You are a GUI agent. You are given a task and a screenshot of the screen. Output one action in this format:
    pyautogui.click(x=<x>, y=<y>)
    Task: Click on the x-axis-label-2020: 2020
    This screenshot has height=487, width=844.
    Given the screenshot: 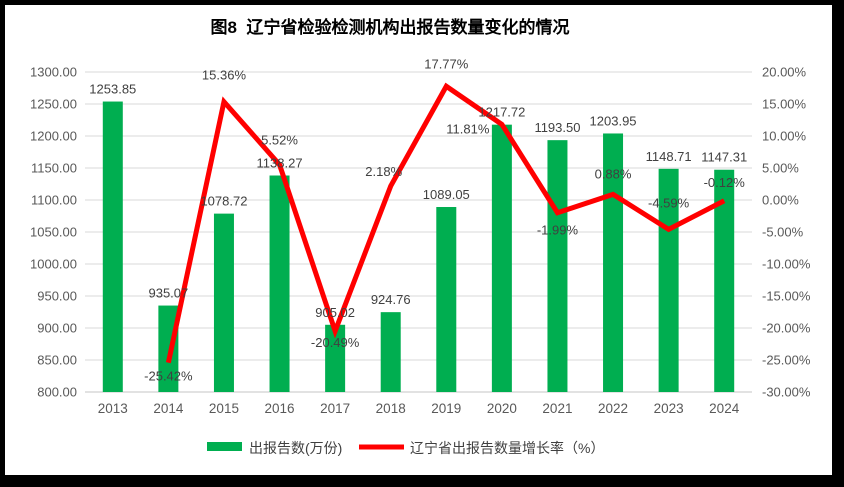 What is the action you would take?
    pyautogui.click(x=502, y=408)
    